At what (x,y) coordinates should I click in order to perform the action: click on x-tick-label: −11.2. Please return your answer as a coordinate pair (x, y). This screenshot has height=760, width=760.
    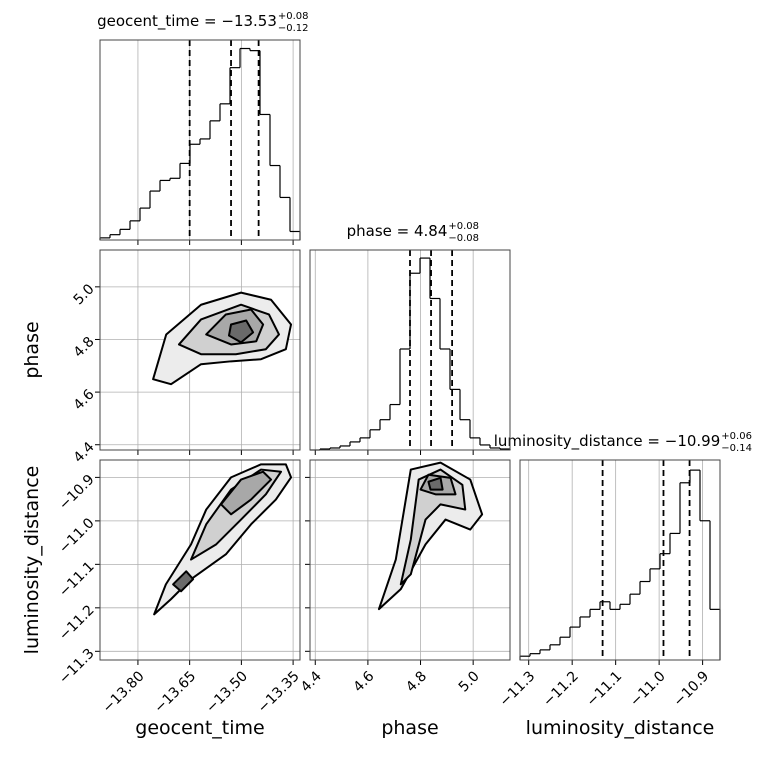
    Looking at the image, I should click on (561, 689).